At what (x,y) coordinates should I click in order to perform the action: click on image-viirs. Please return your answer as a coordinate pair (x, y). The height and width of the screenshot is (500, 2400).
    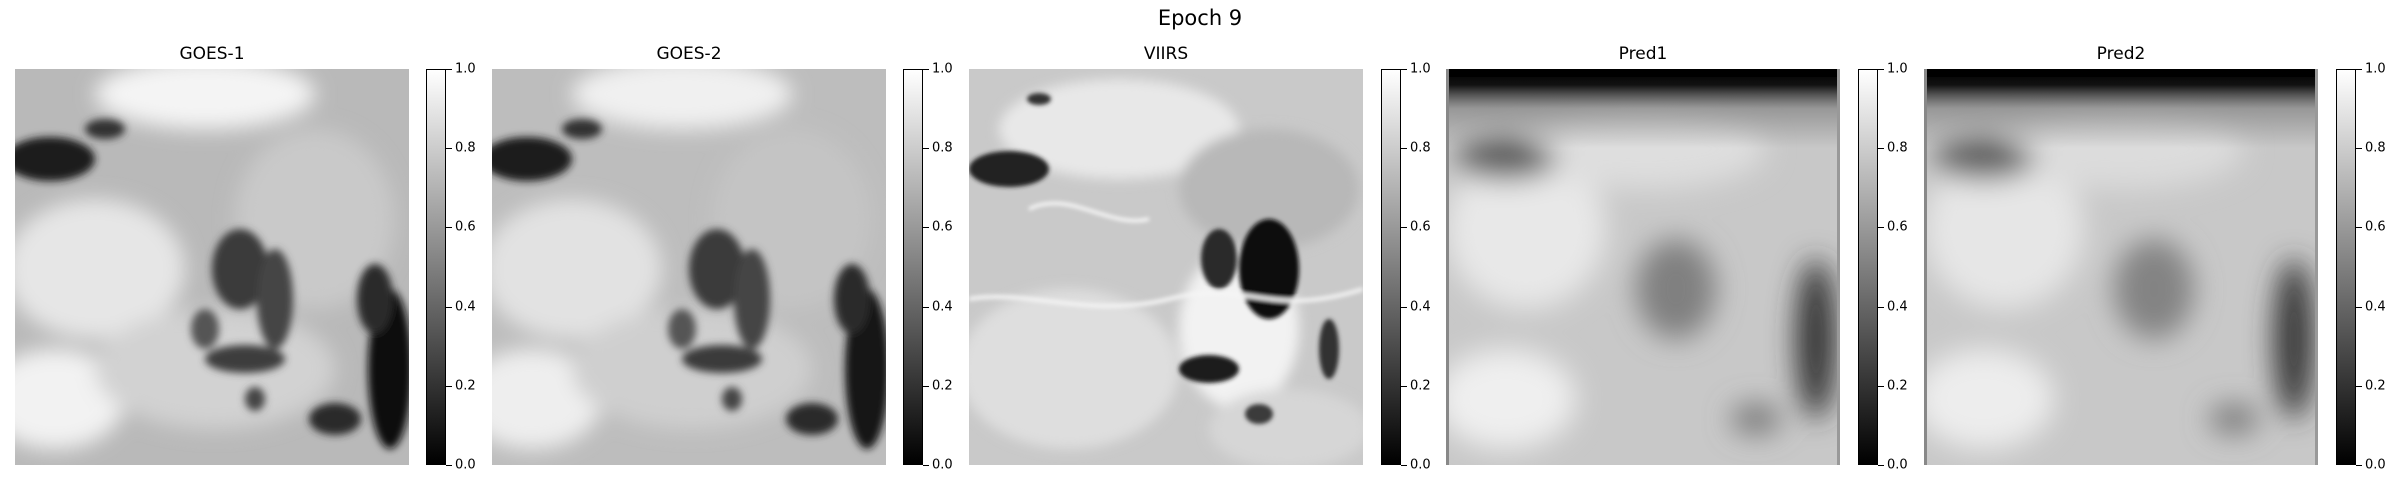
    Looking at the image, I should click on (1166, 267).